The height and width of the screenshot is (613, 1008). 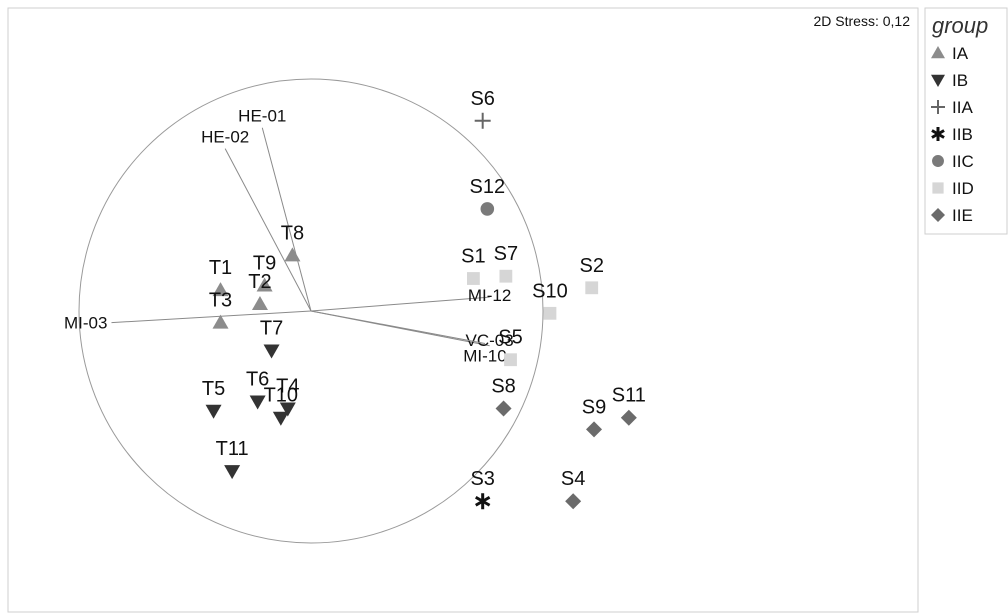 I want to click on vector-label: MI-03, so click(x=85, y=323).